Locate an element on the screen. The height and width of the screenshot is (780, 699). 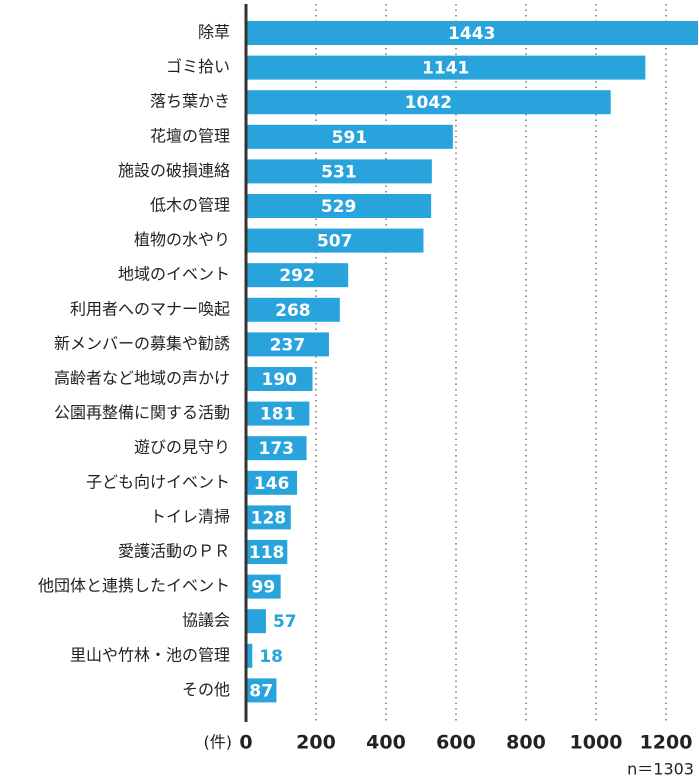
value-label: 531 is located at coordinates (339, 172).